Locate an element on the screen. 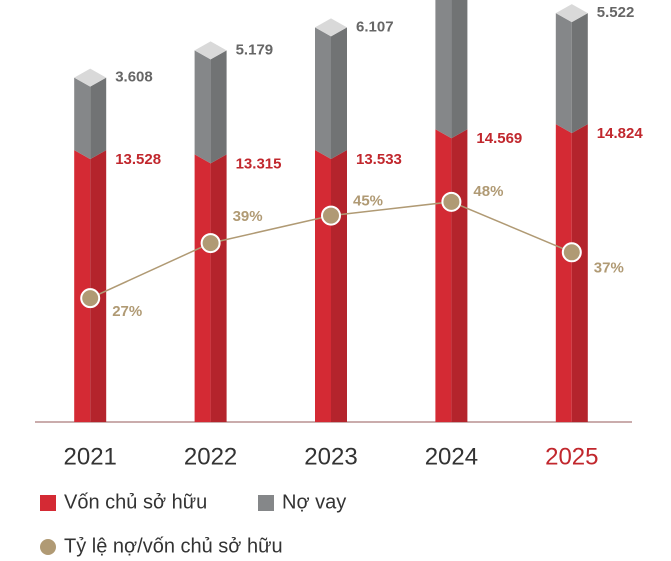  legend-label: Nợ vay is located at coordinates (314, 502).